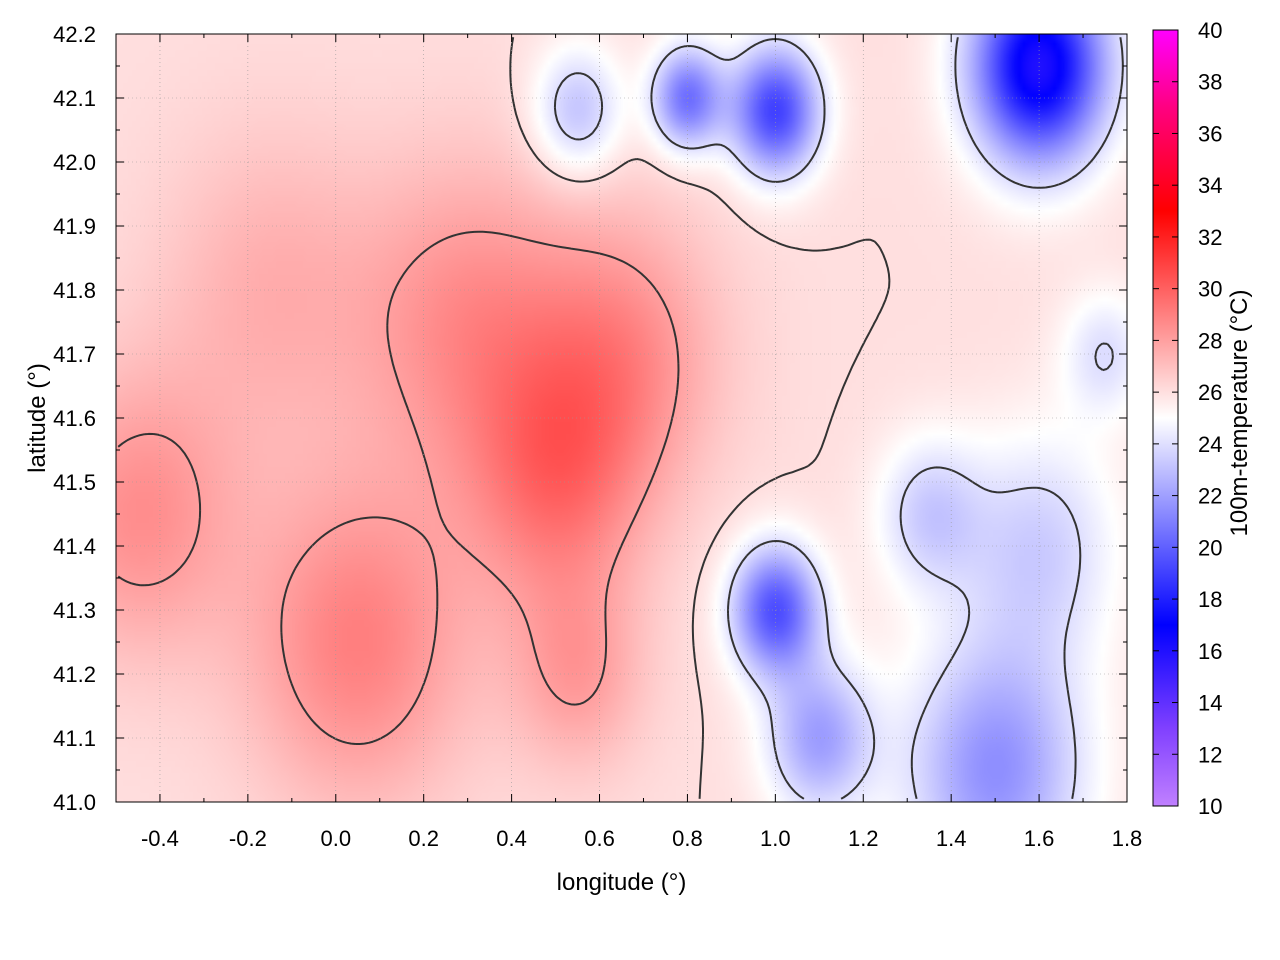  Describe the element at coordinates (1210, 30) in the screenshot. I see `colorbar-tick-label: 40` at that location.